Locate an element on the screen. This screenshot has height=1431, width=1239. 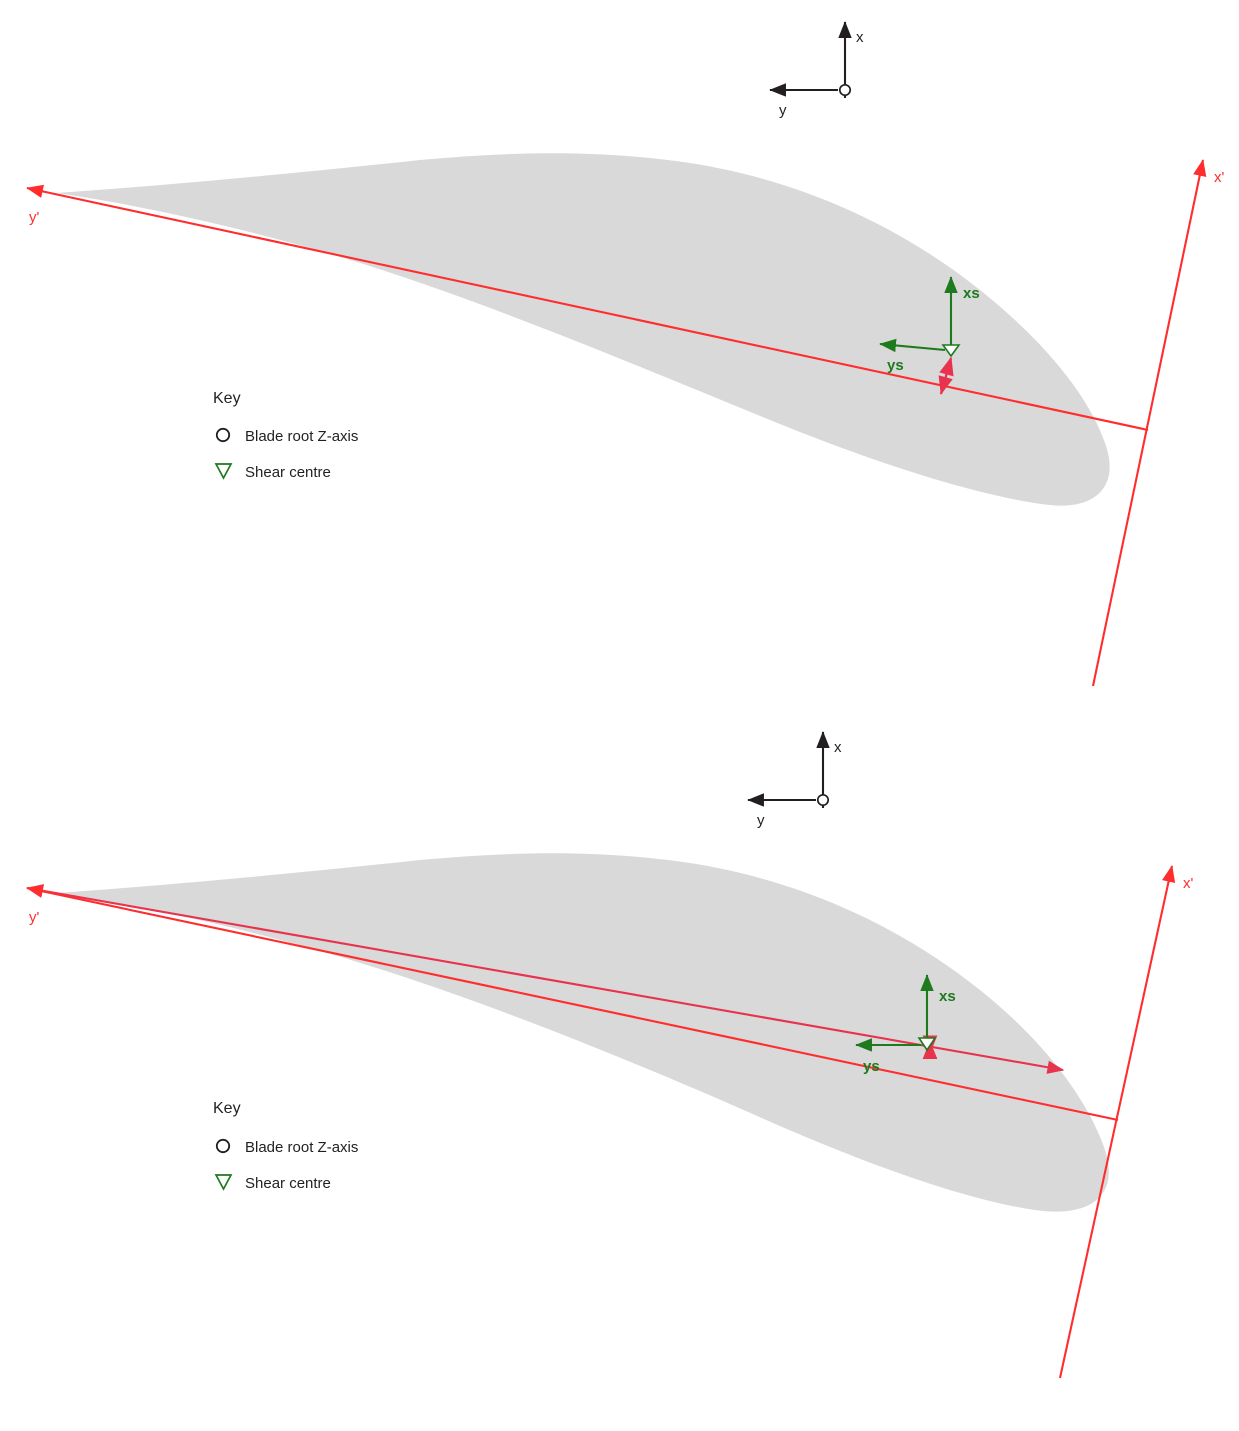
shear-axes-bottom: xs ys is located at coordinates (905, 1024).